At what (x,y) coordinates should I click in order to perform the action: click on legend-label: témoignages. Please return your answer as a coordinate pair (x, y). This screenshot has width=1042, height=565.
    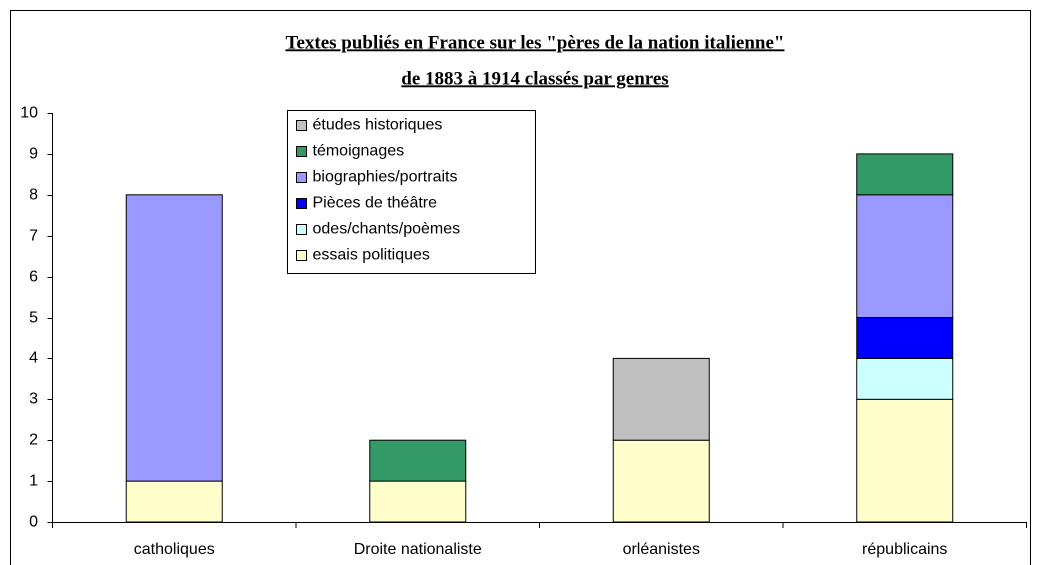
    Looking at the image, I should click on (359, 151).